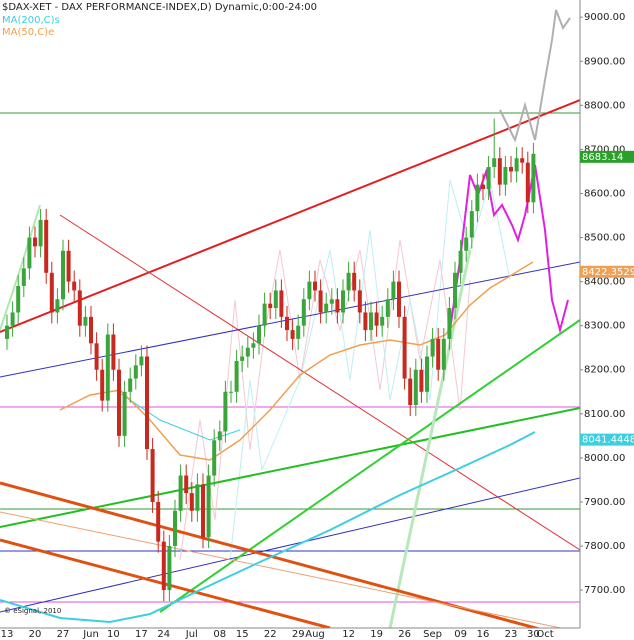  I want to click on y-tick-label: 8500.00, so click(604, 238).